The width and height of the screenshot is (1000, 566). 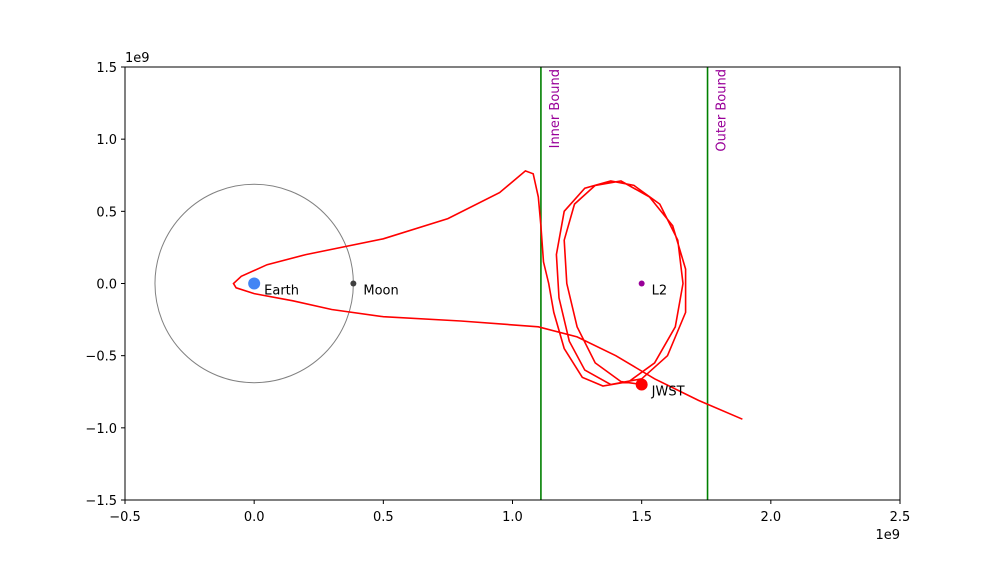 What do you see at coordinates (281, 291) in the screenshot?
I see `point-label: Earth` at bounding box center [281, 291].